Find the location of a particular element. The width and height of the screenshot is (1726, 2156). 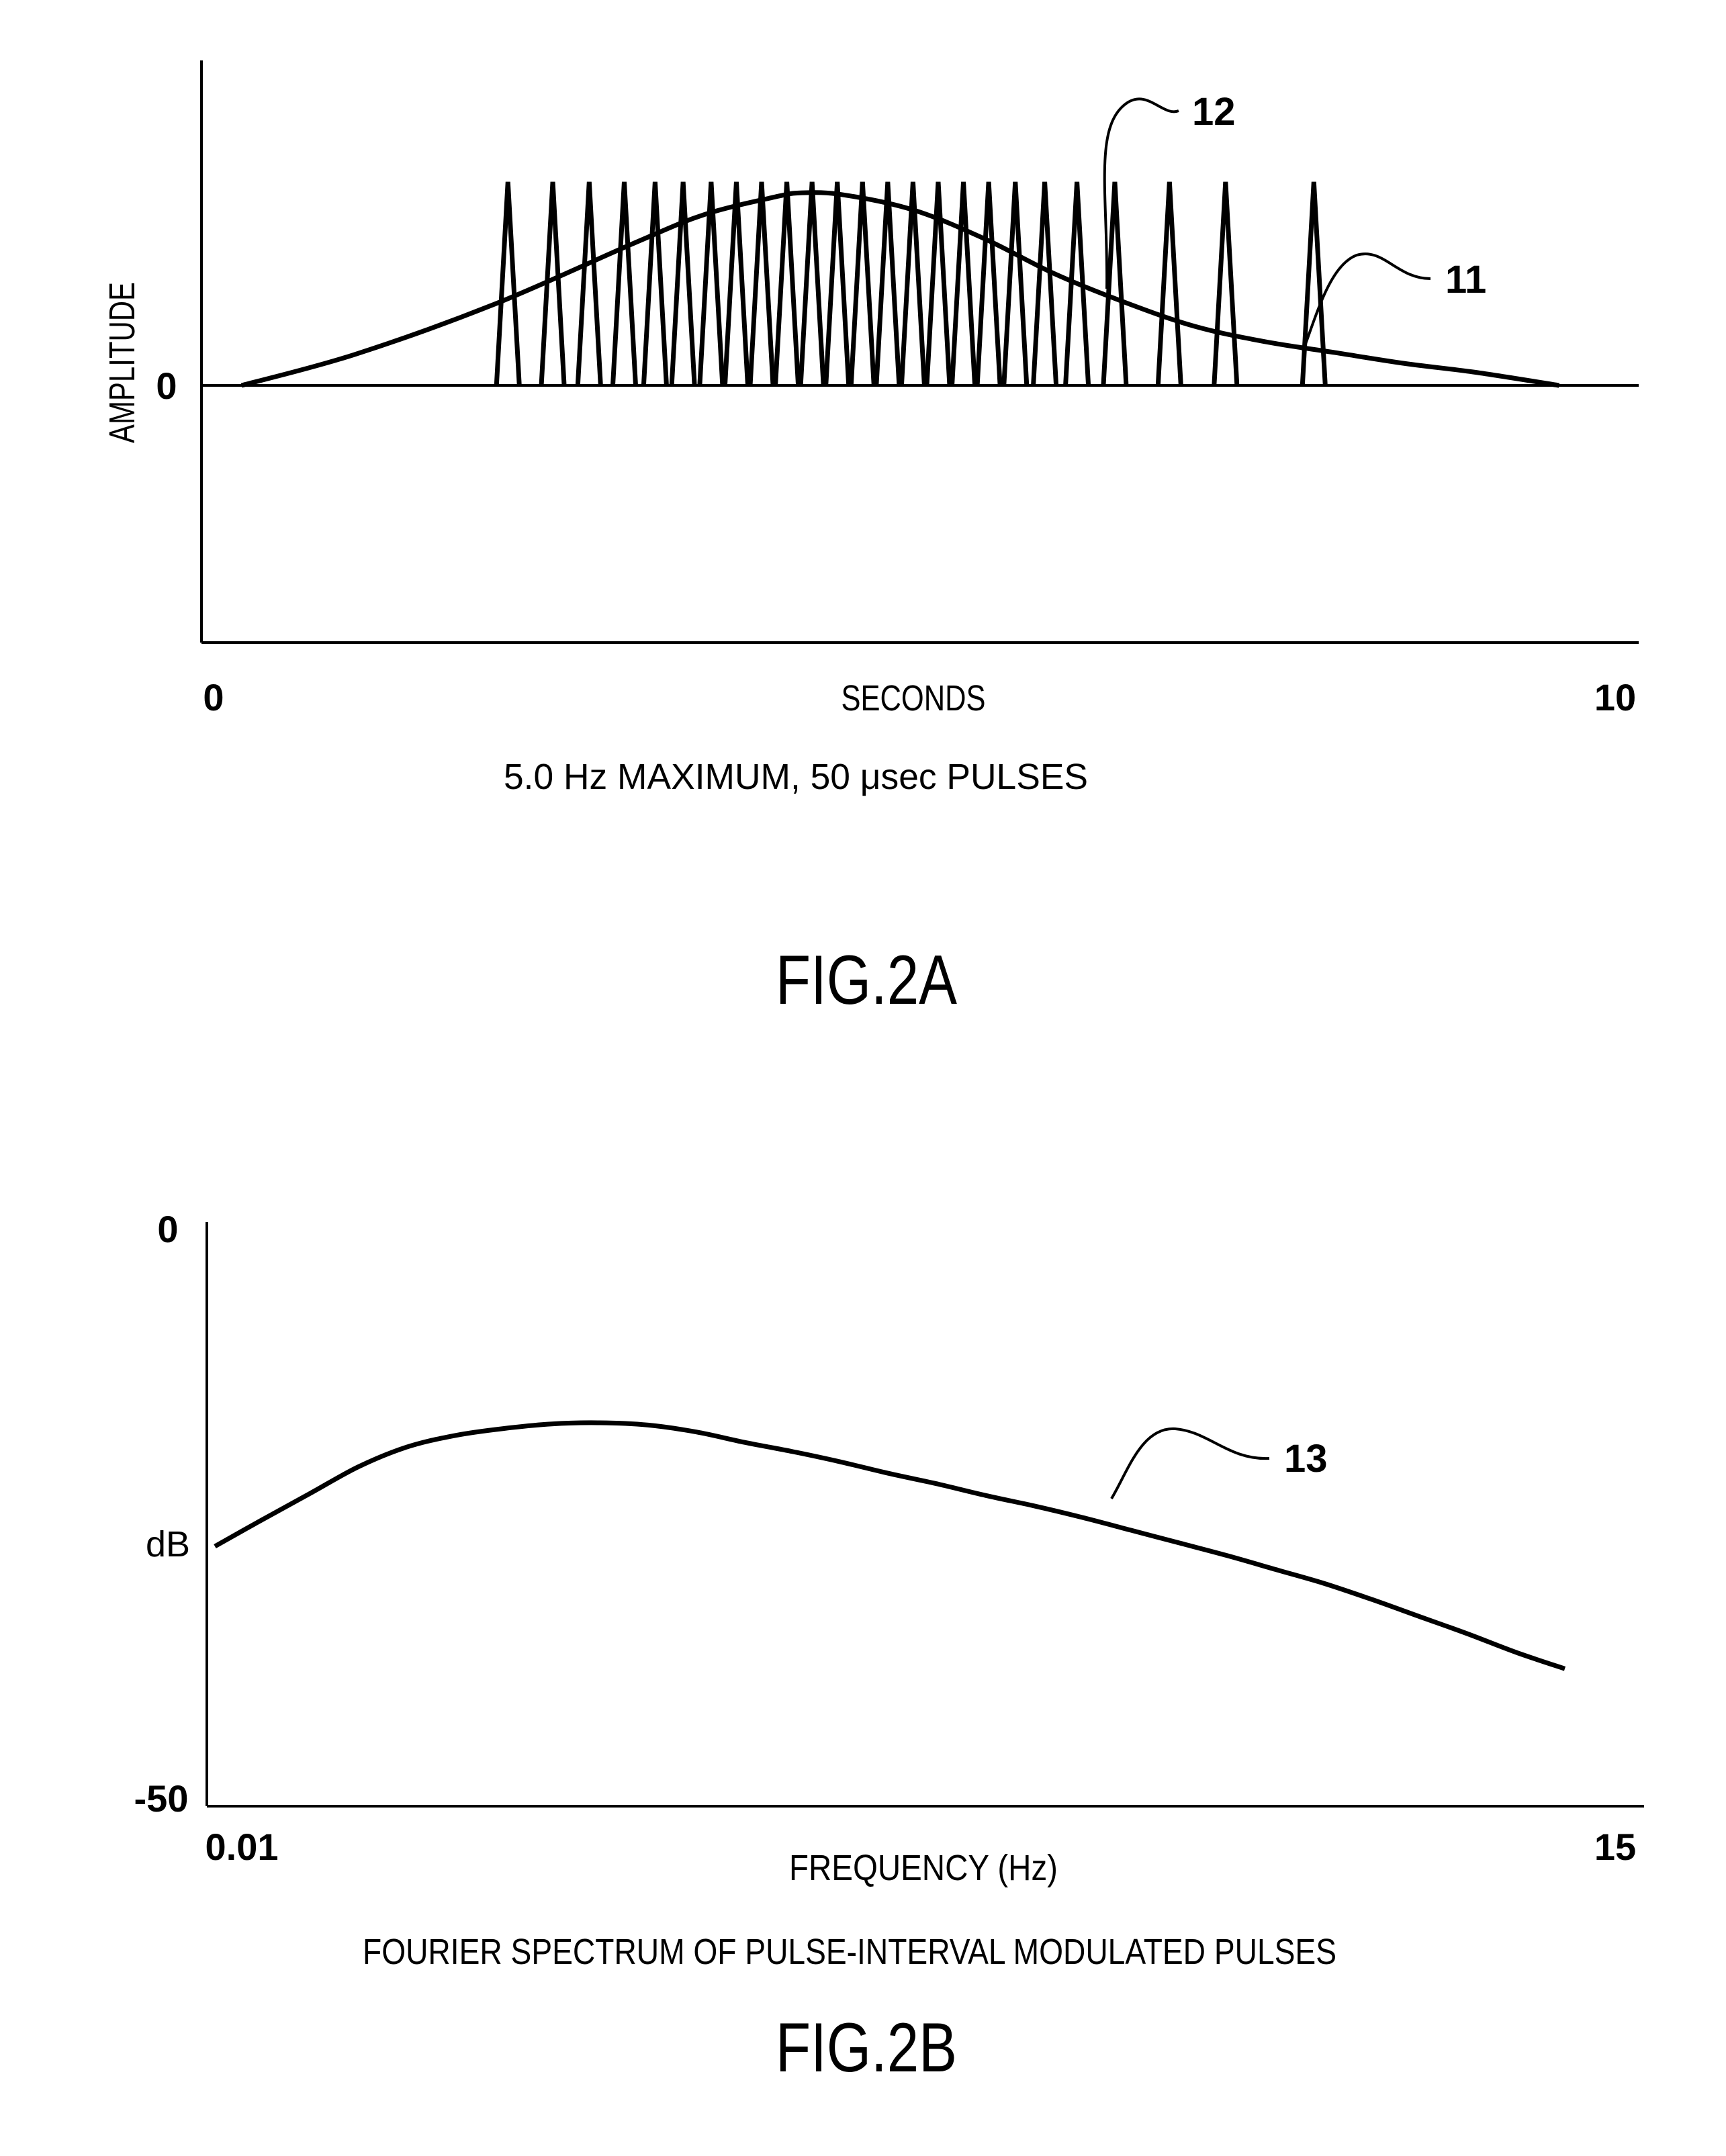

fig-2a-x-tick-10: 10 is located at coordinates (1615, 697).